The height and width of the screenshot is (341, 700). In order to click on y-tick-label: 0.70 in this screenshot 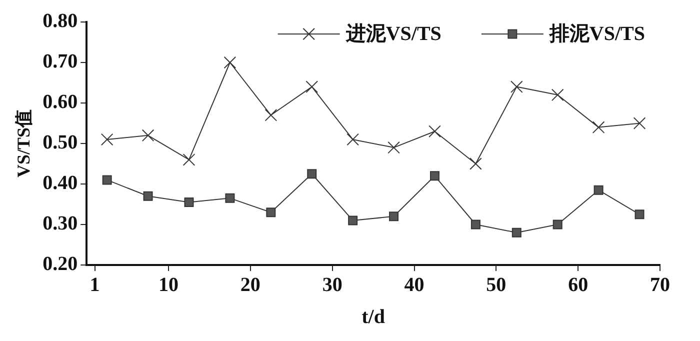, I will do `click(60, 61)`.